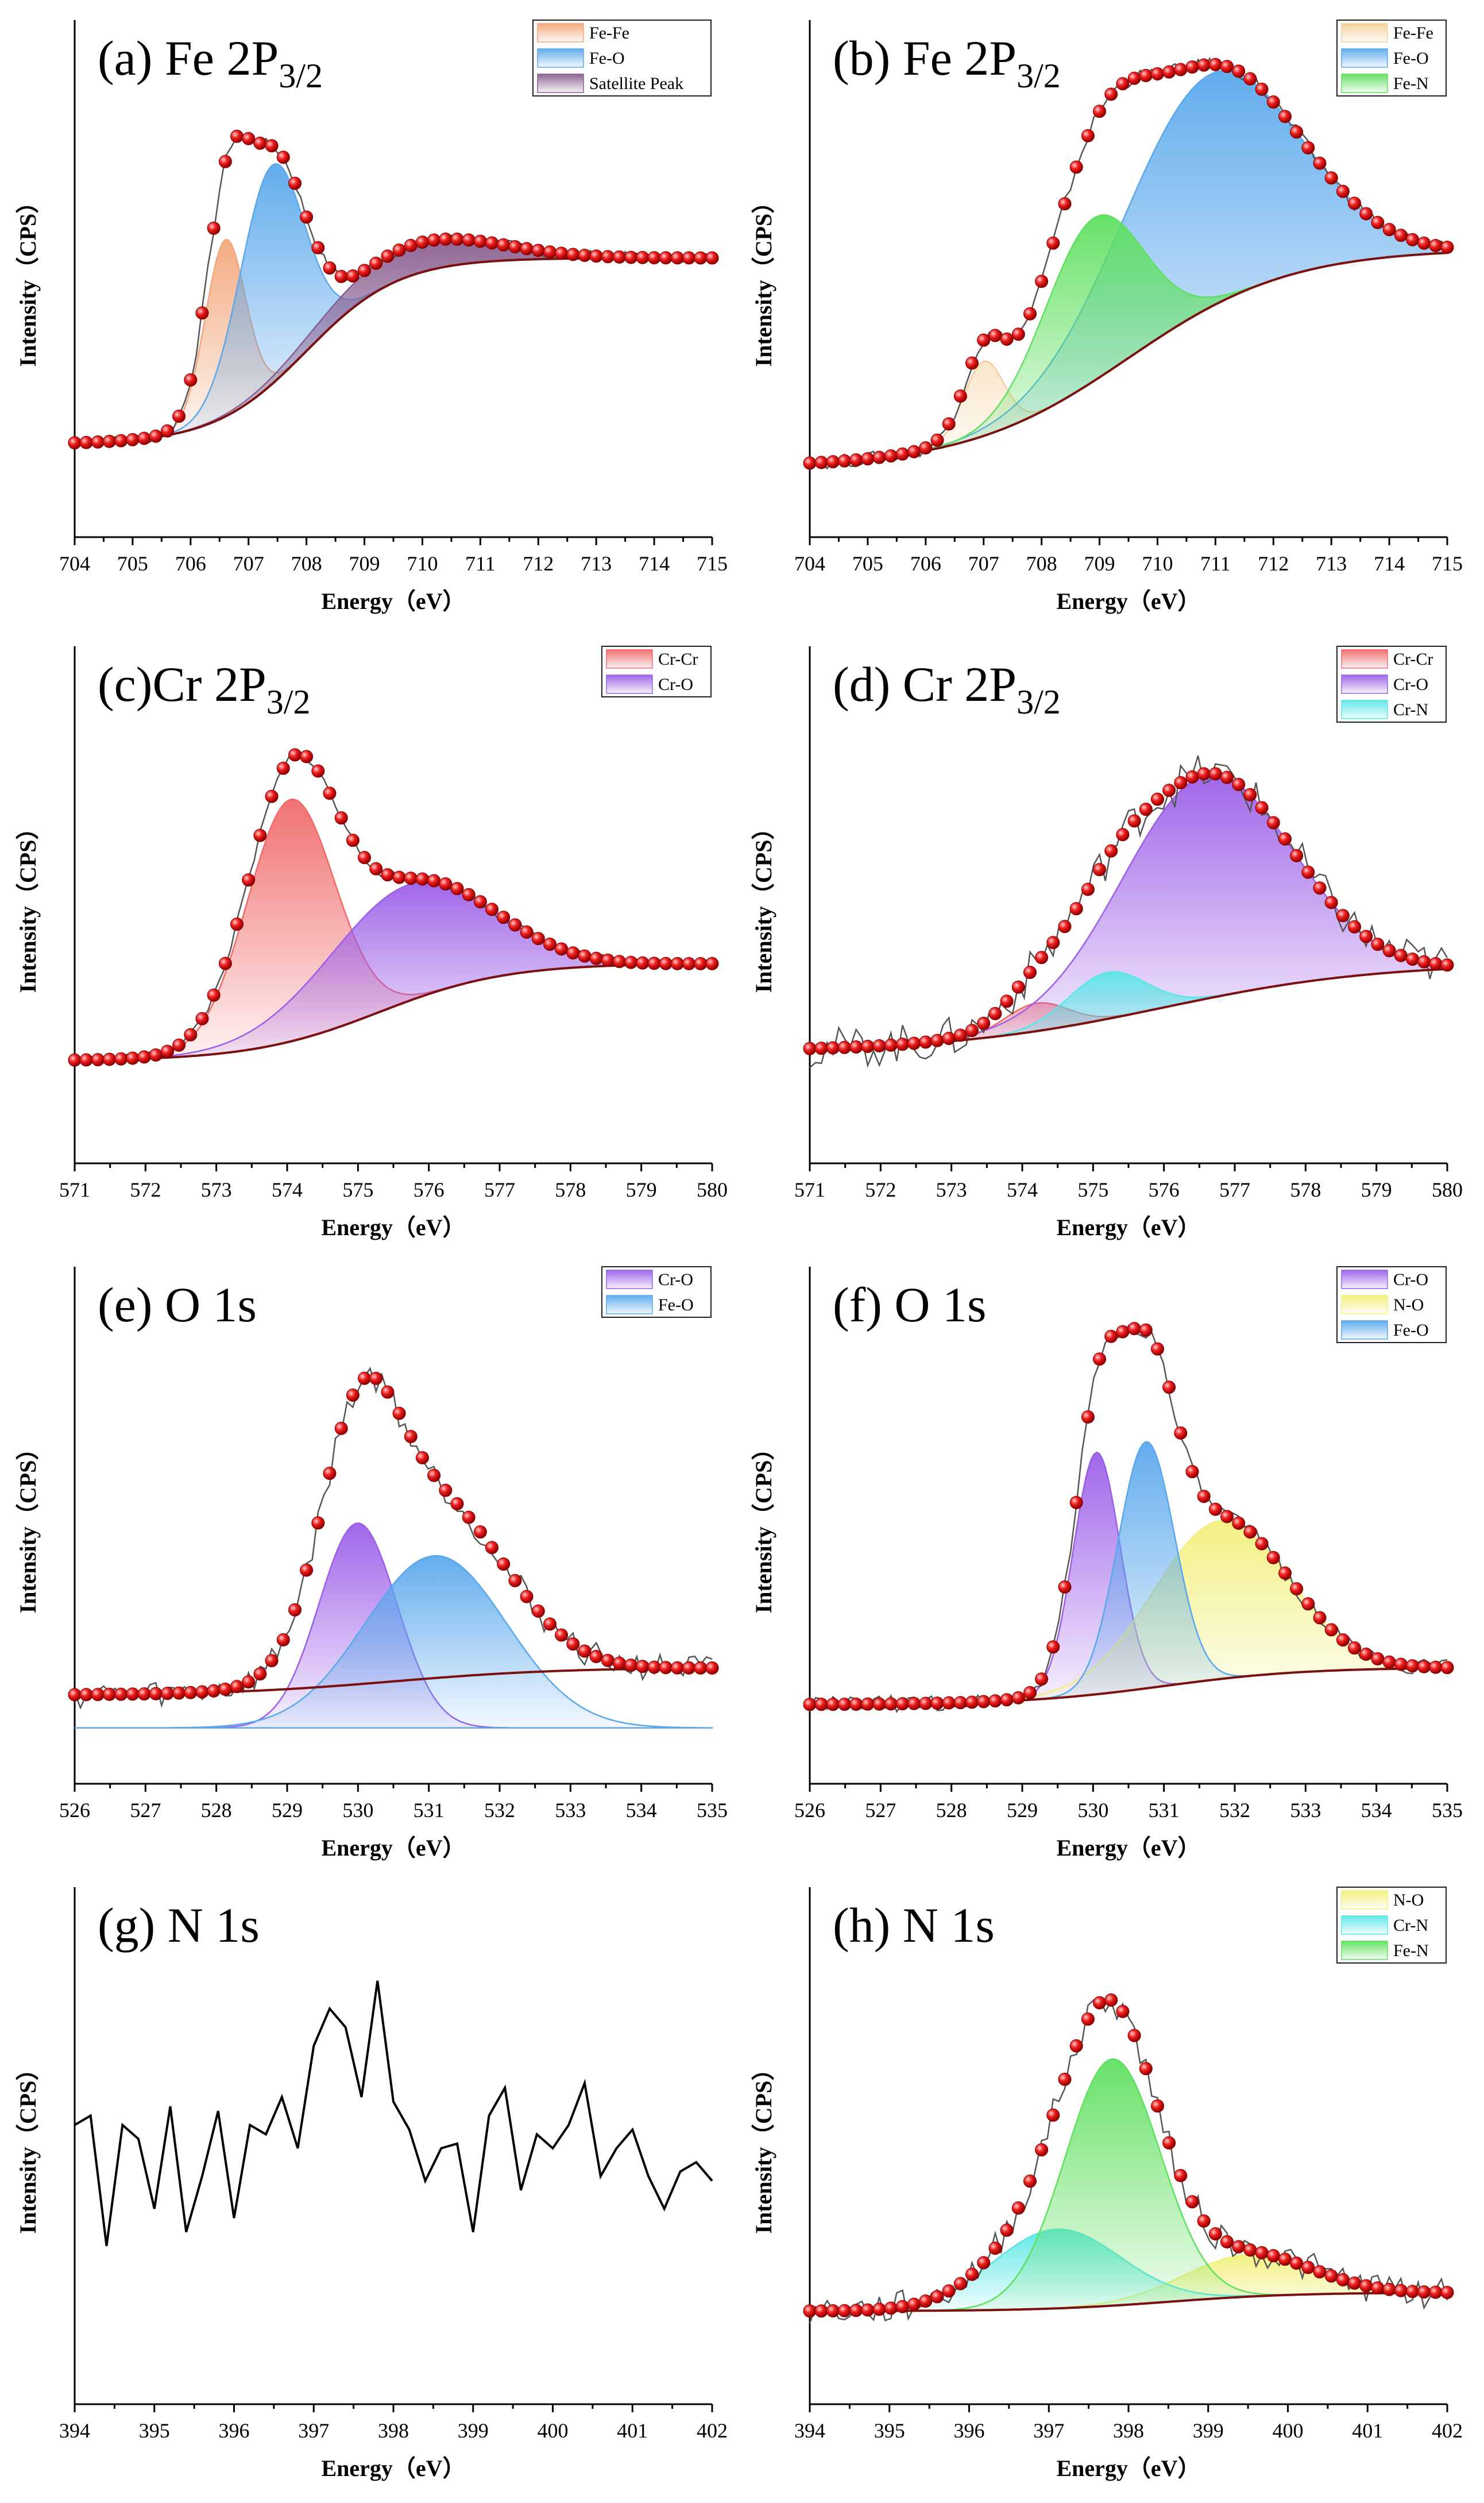  I want to click on x-tick-label: 397, so click(1048, 2431).